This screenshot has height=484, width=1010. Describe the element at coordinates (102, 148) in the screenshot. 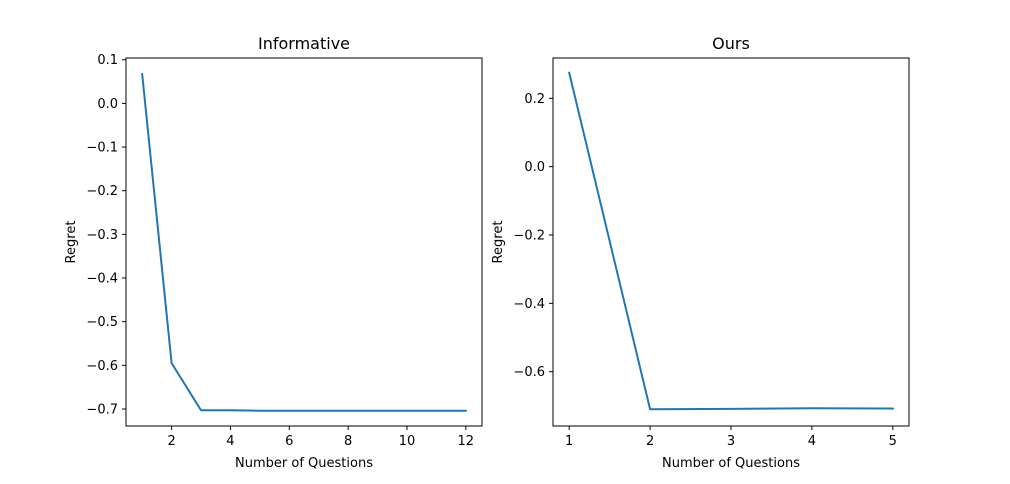

I see `y-tick-label: −0.1` at that location.